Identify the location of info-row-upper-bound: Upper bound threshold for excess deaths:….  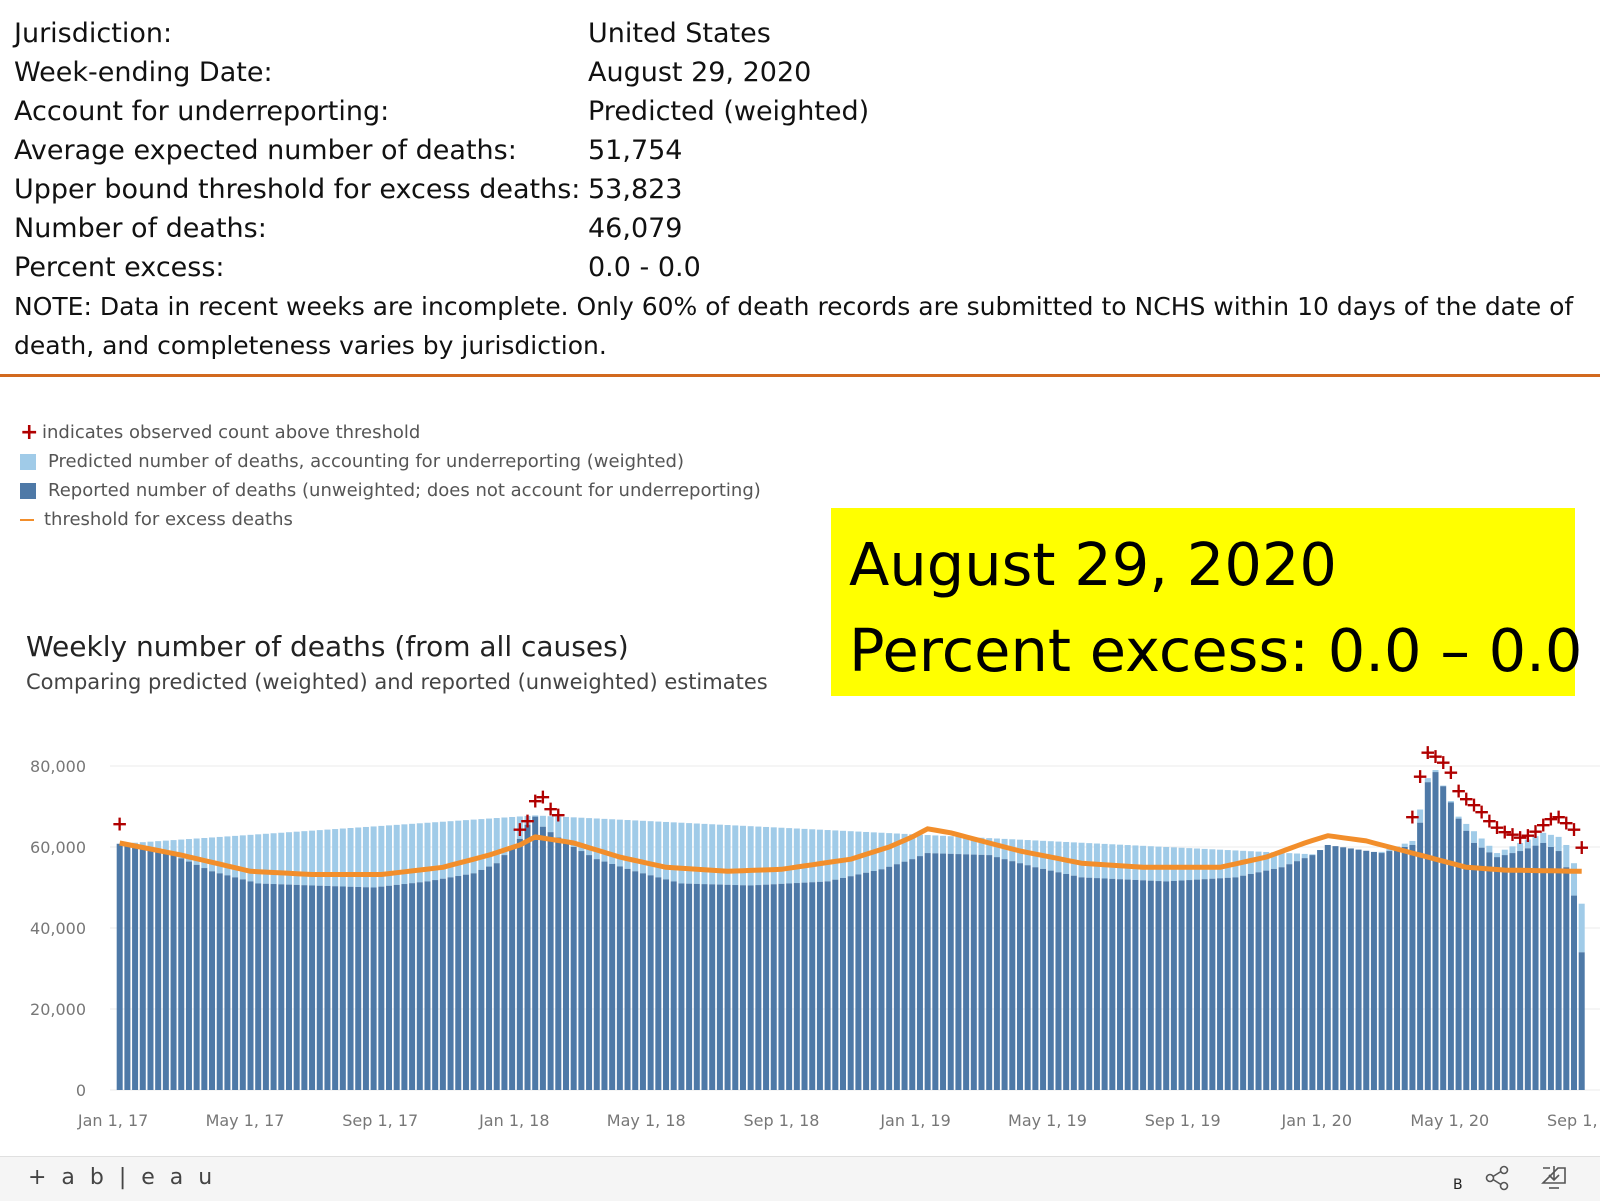
(804, 189).